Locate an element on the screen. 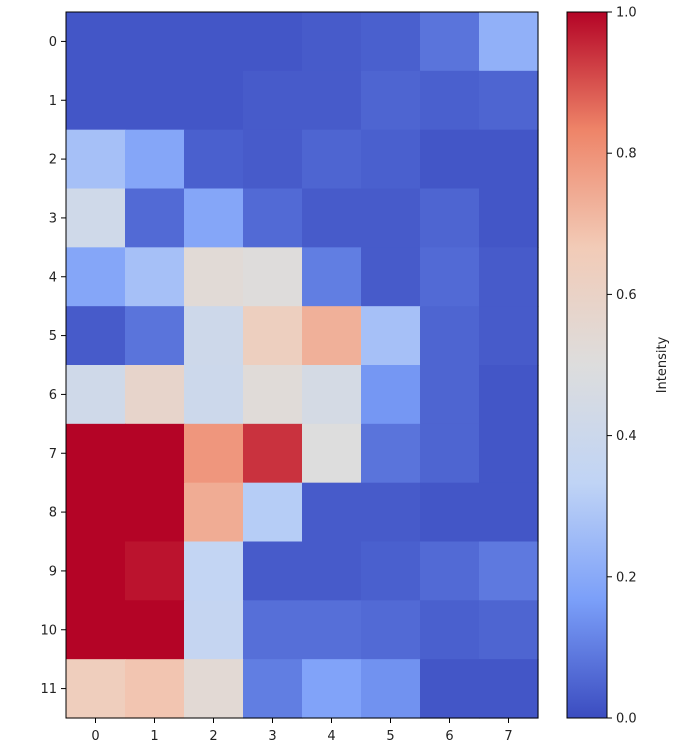  heatmap-cell-r5-c2 is located at coordinates (214, 336).